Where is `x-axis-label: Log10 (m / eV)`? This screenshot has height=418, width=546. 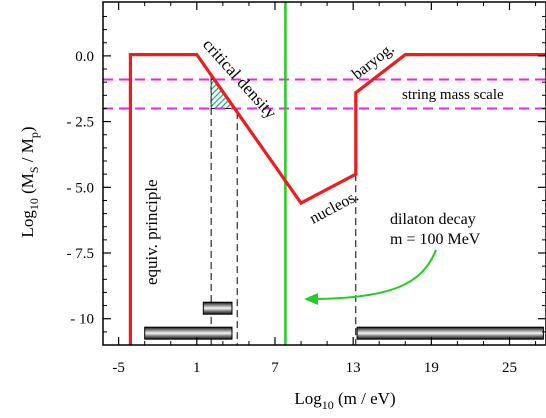 x-axis-label: Log10 (m / eV) is located at coordinates (344, 400).